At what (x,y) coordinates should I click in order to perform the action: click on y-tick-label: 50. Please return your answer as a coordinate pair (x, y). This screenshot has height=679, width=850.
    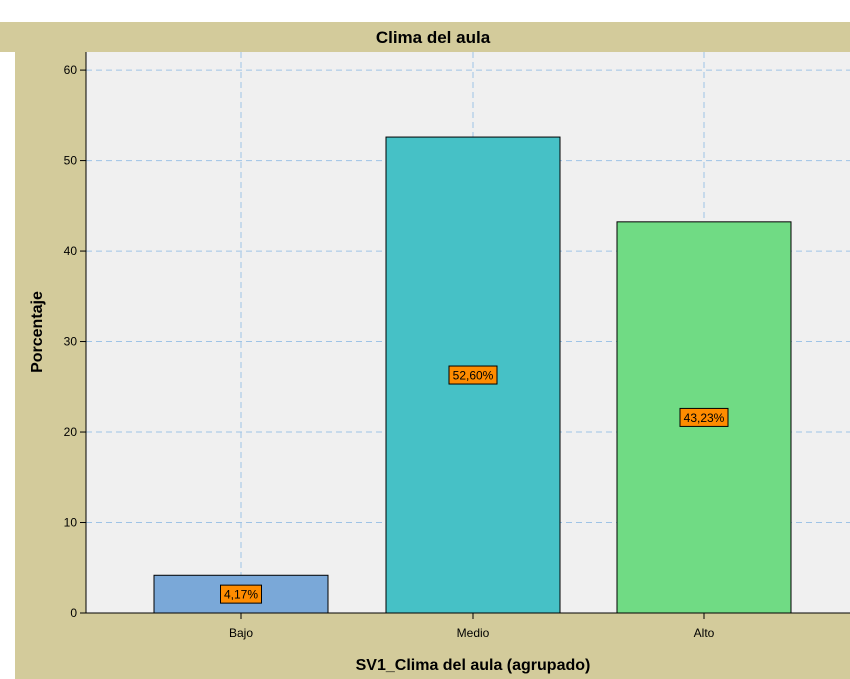
    Looking at the image, I should click on (71, 161).